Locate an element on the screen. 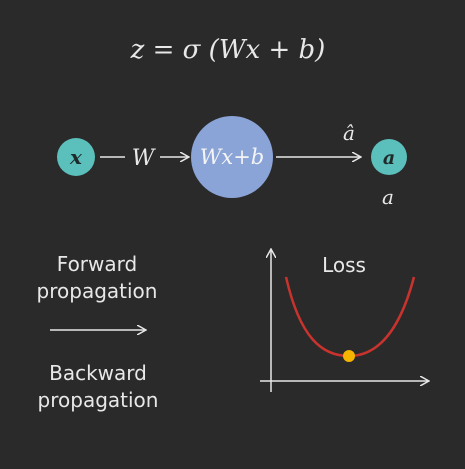 The width and height of the screenshot is (465, 469). forward-label-line1: Forward is located at coordinates (97, 264).